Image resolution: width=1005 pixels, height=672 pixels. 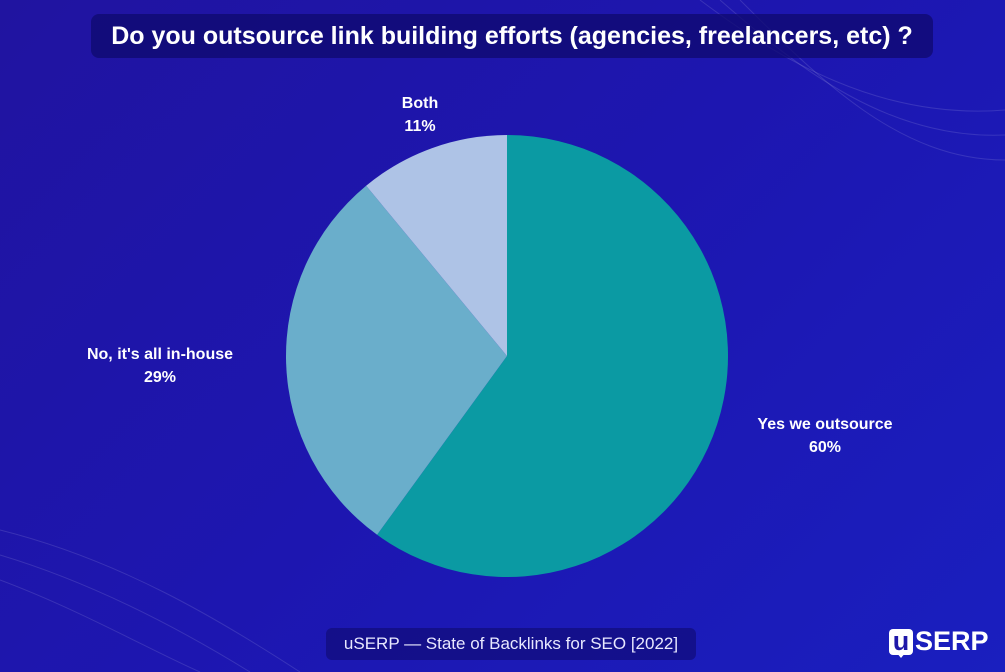 I want to click on label-both: Both 11%, so click(x=420, y=115).